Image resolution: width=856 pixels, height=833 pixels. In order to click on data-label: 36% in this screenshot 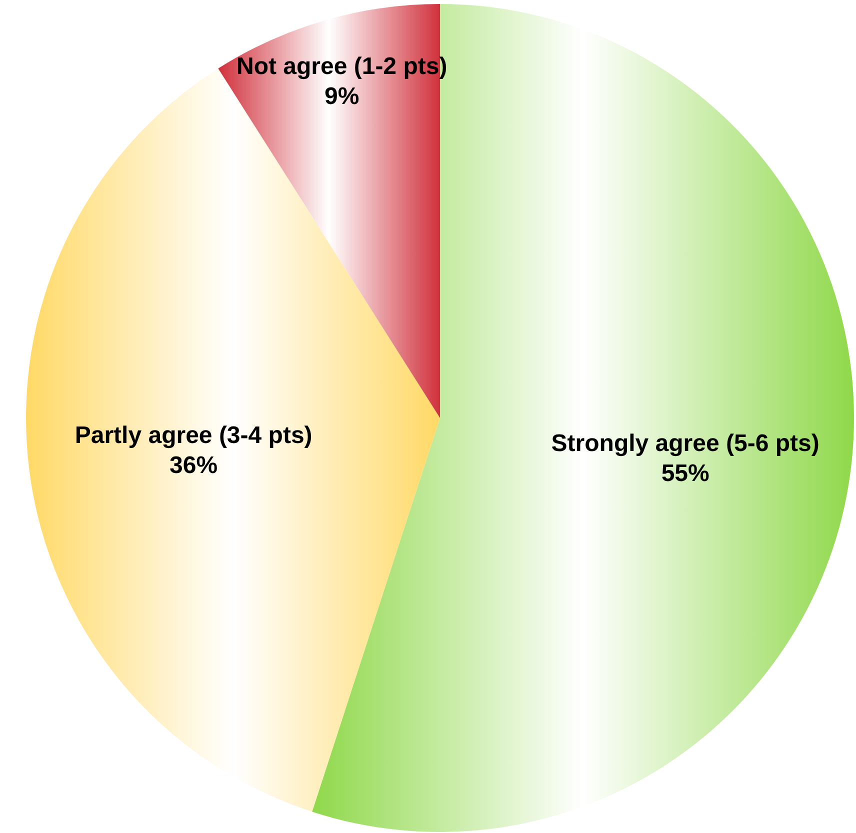, I will do `click(194, 466)`.